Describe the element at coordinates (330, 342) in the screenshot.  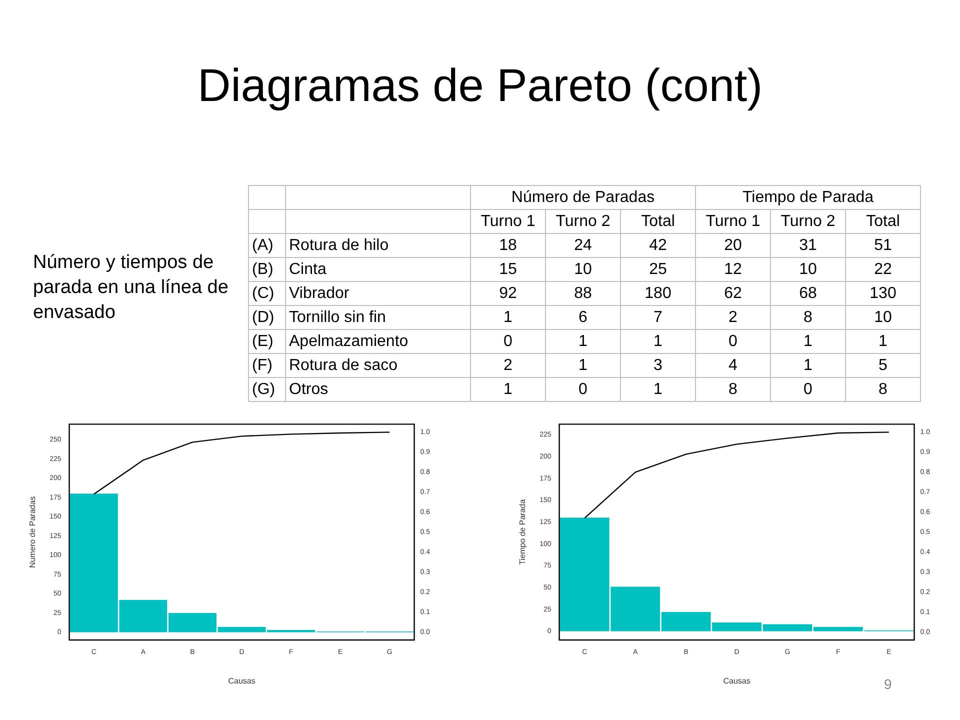
I see `category-label: (E) Apelmazamiento` at that location.